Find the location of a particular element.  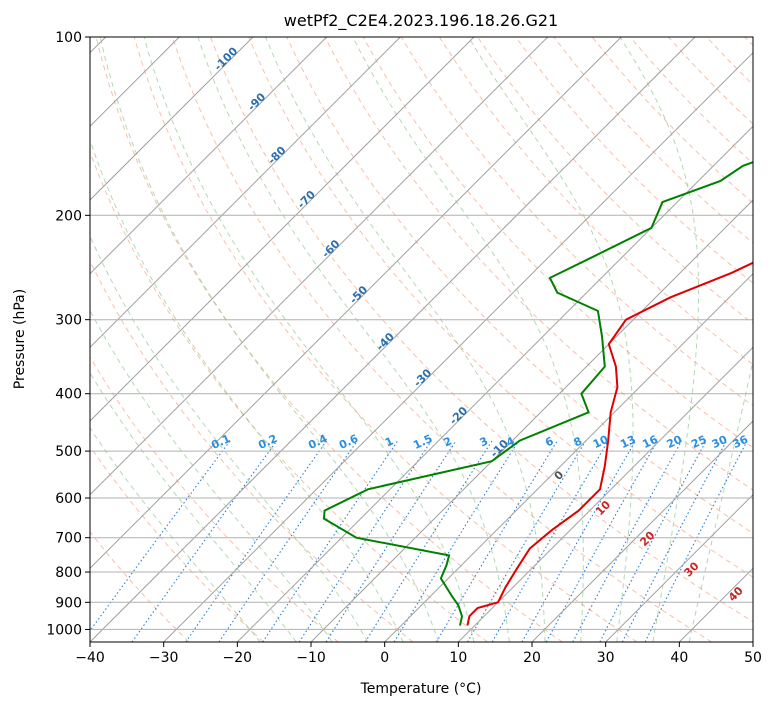

y-tick-label: 200 is located at coordinates (68, 216).